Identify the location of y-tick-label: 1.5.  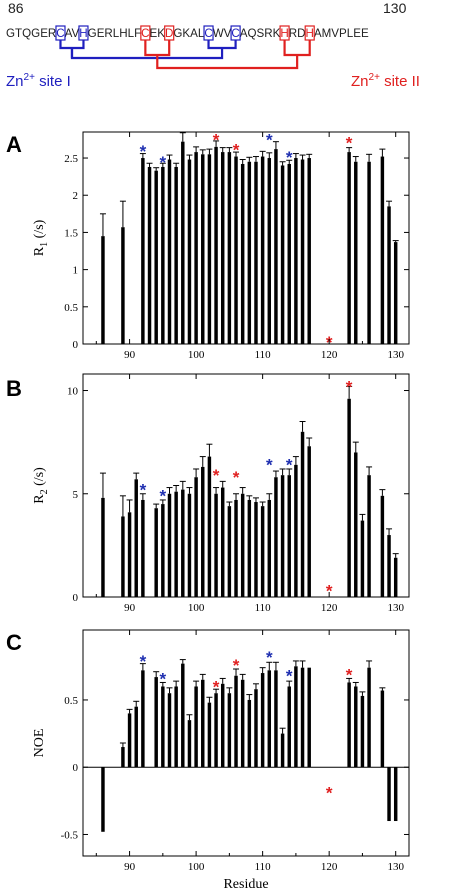
(71, 233).